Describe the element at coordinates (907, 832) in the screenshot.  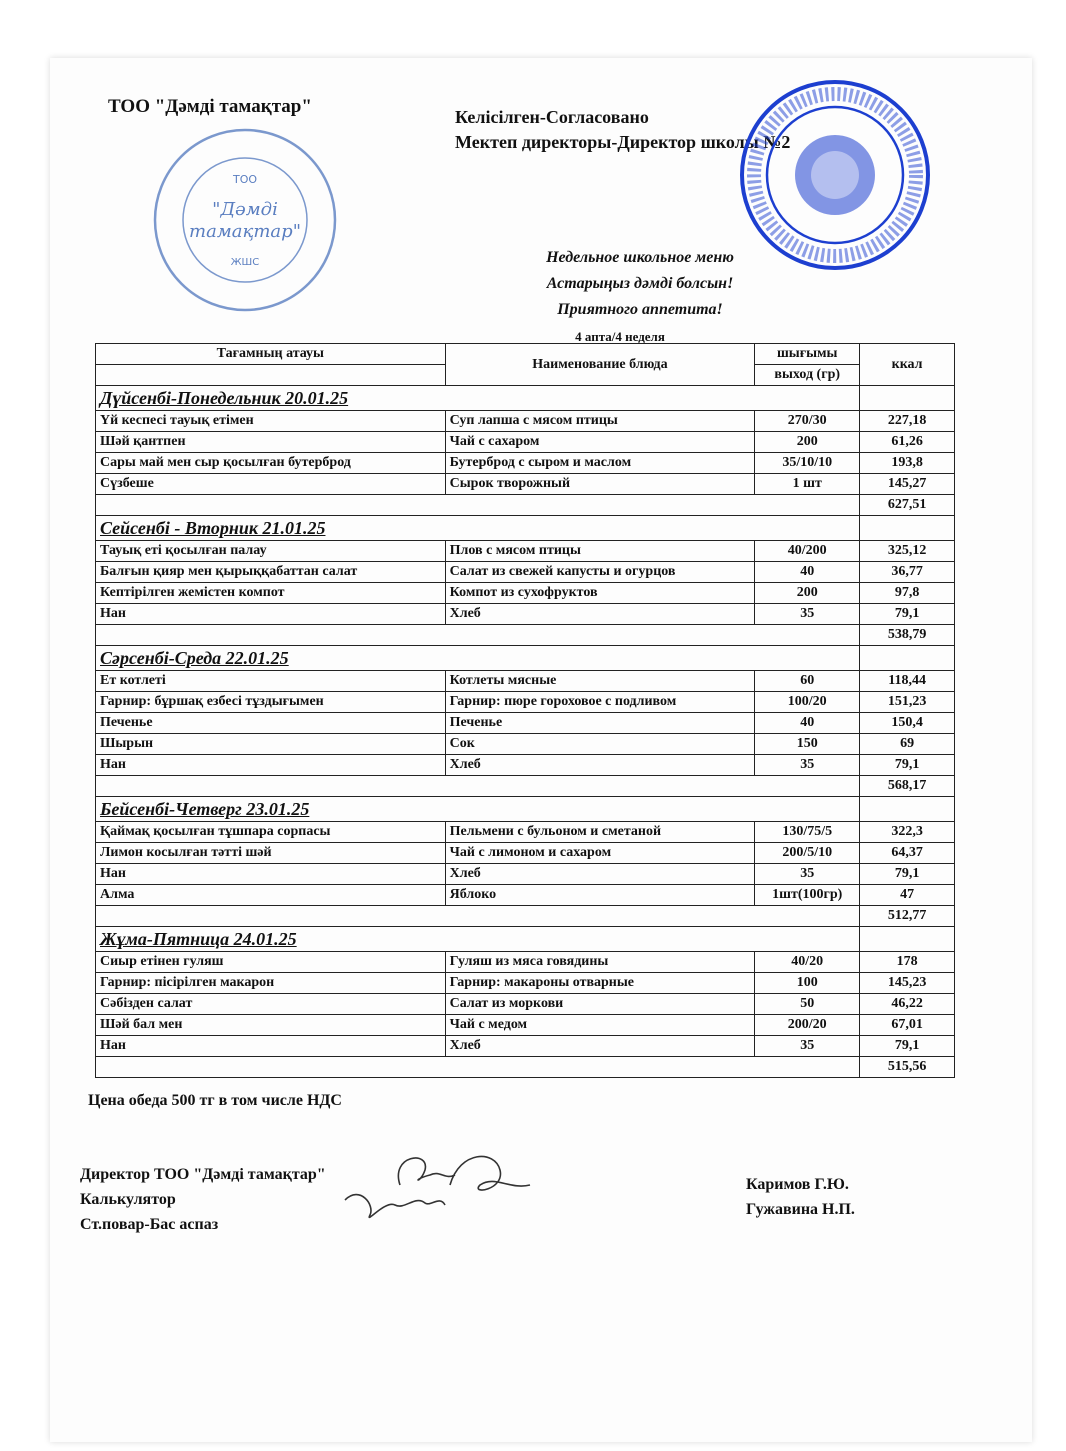
I see `dish-kcal: 322,3` at that location.